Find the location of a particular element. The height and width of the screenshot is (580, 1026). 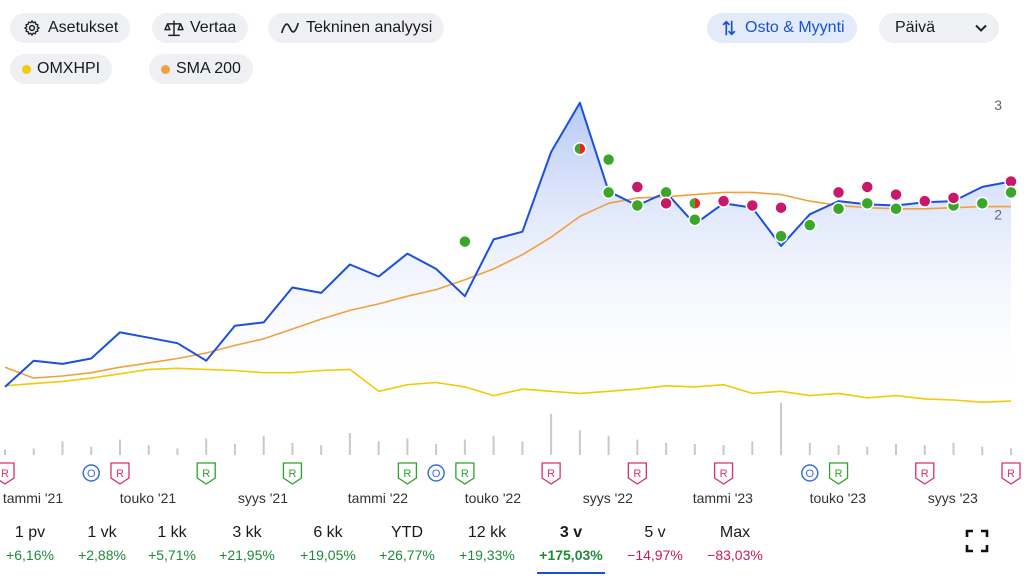

buy-sell-button: Osto & Myynti is located at coordinates (782, 28).